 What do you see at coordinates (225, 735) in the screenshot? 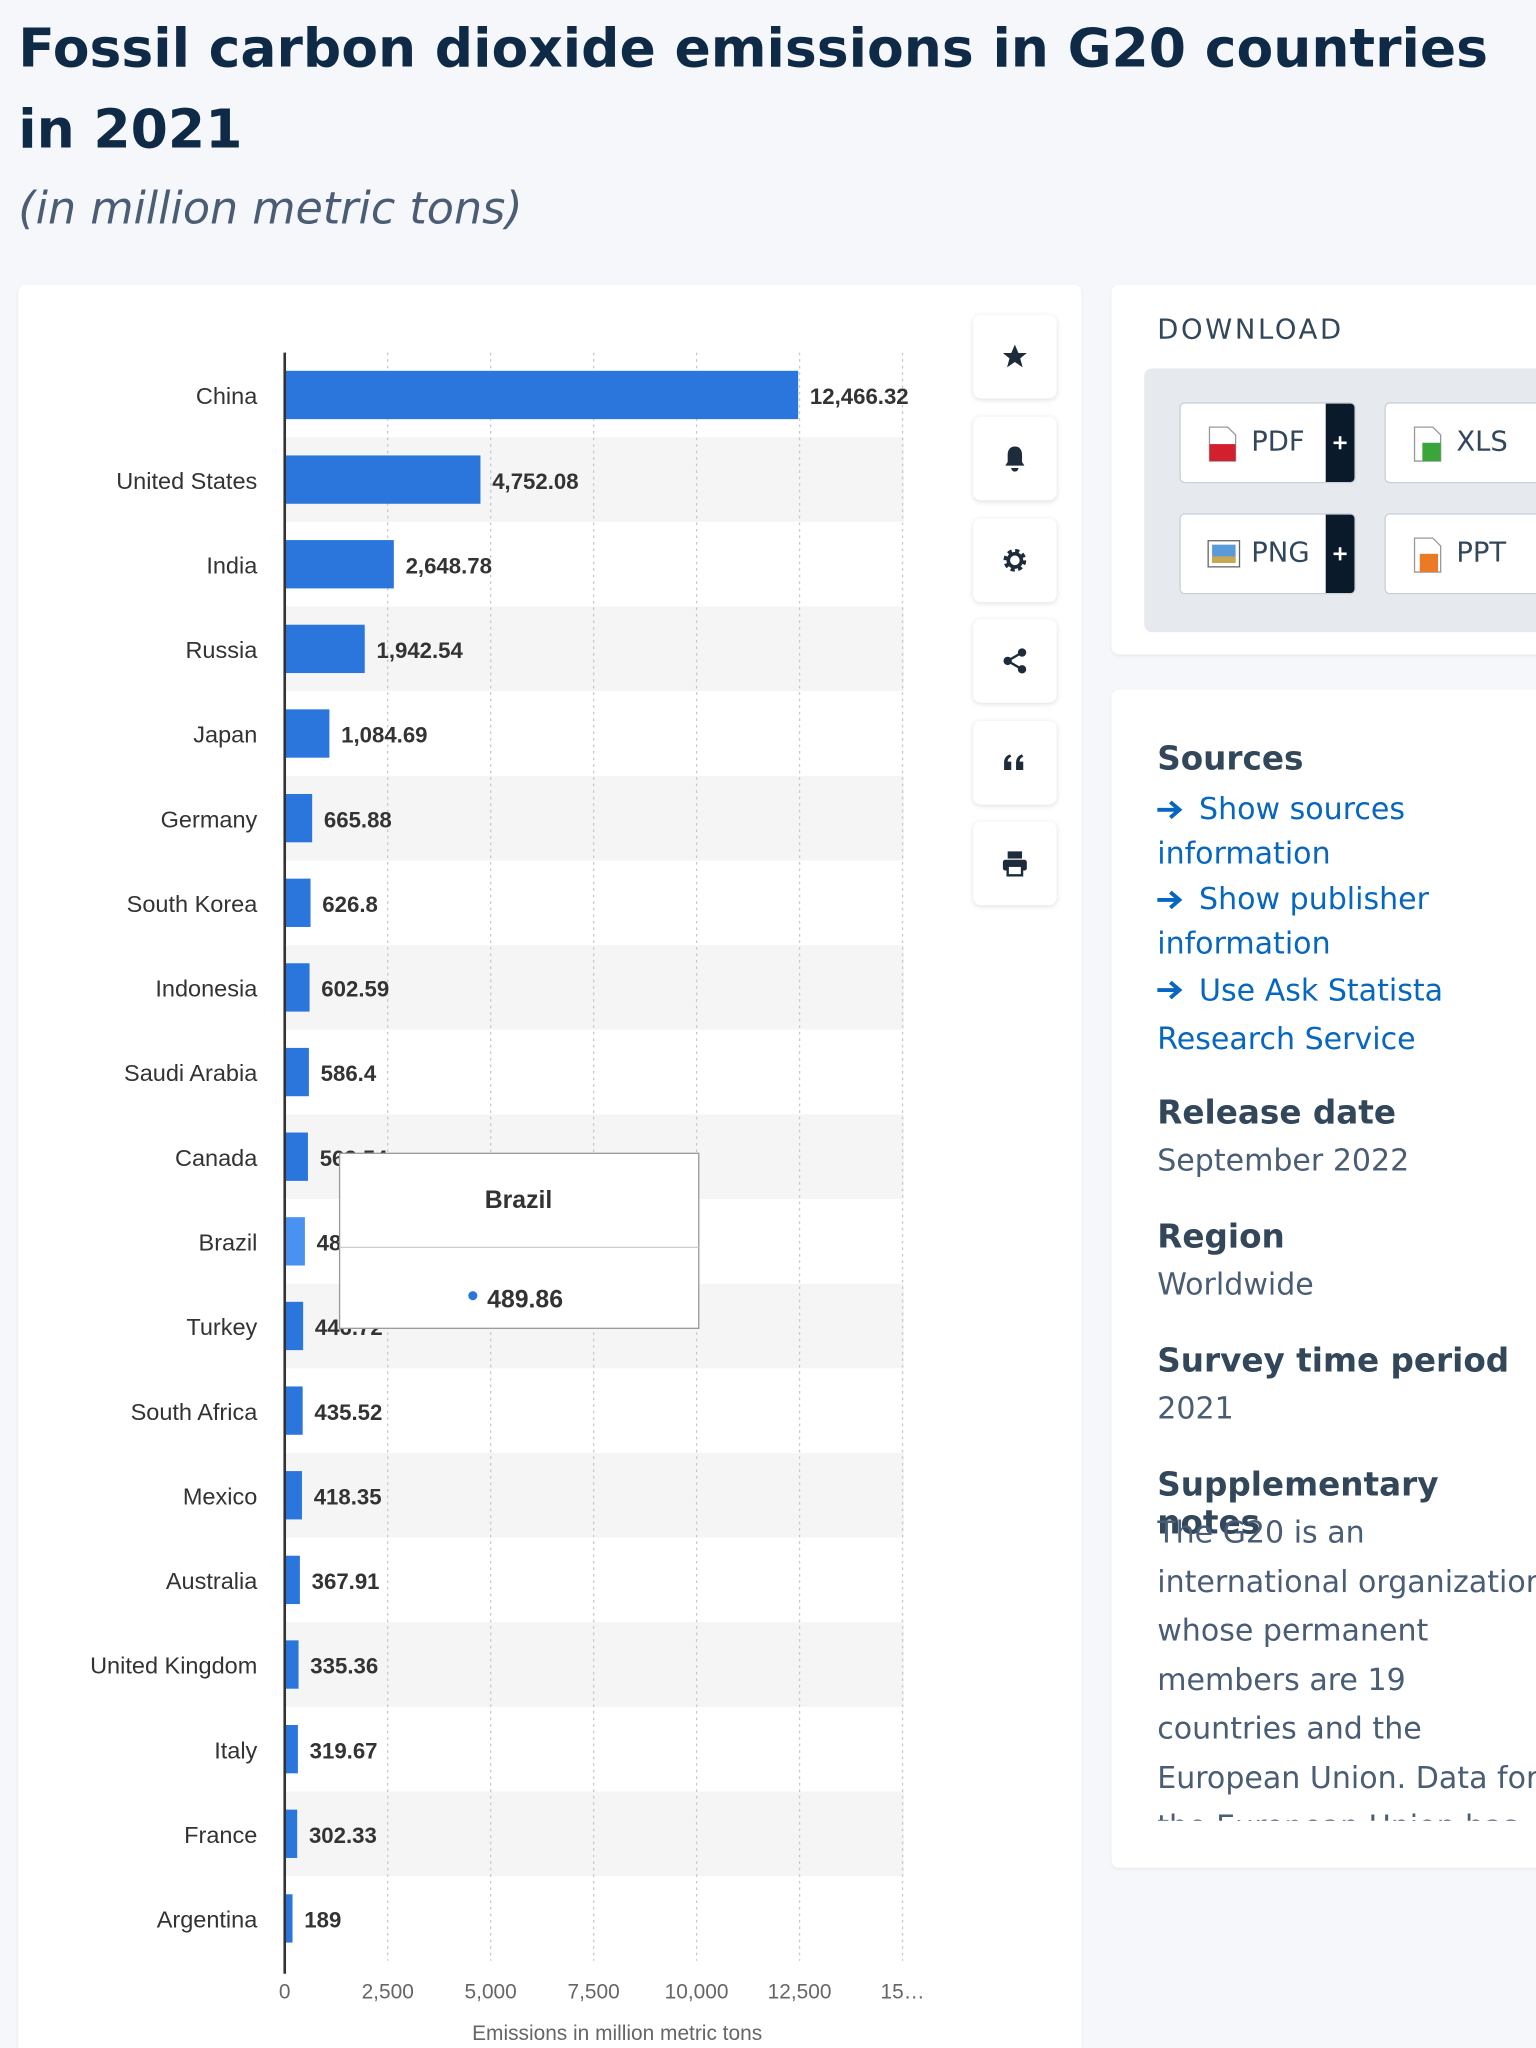
I see `y-tick-label: Japan` at bounding box center [225, 735].